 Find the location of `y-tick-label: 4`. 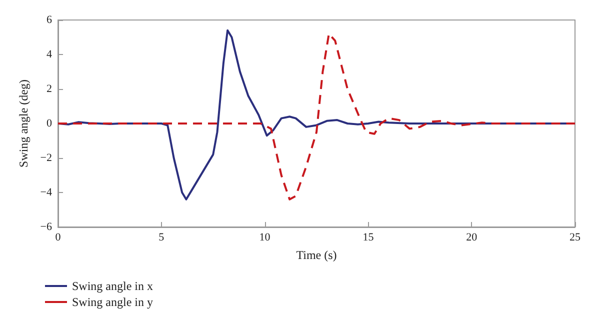

y-tick-label: 4 is located at coordinates (49, 54).